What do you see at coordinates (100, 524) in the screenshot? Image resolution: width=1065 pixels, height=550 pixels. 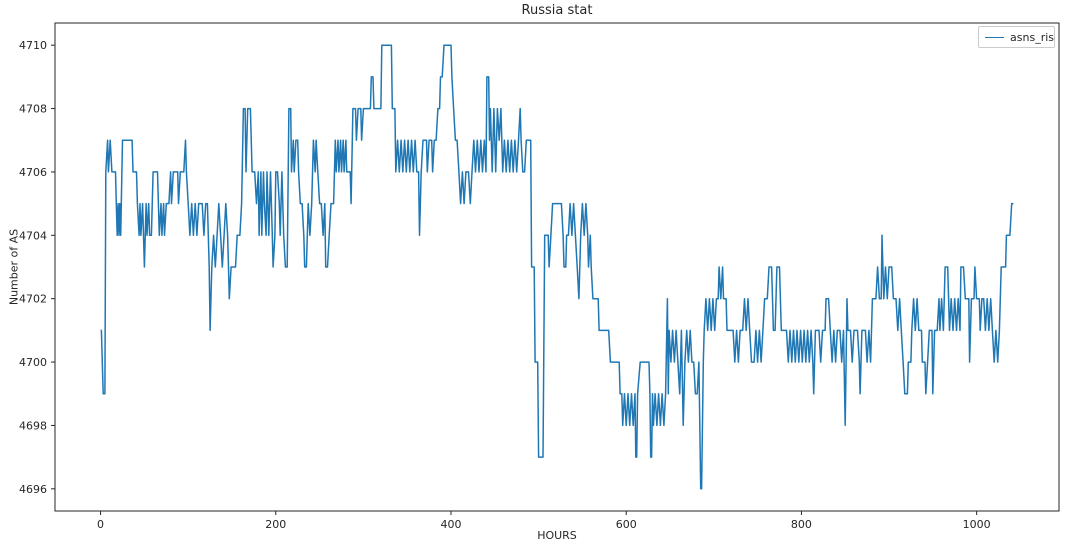 I see `x-tick-label: 0` at bounding box center [100, 524].